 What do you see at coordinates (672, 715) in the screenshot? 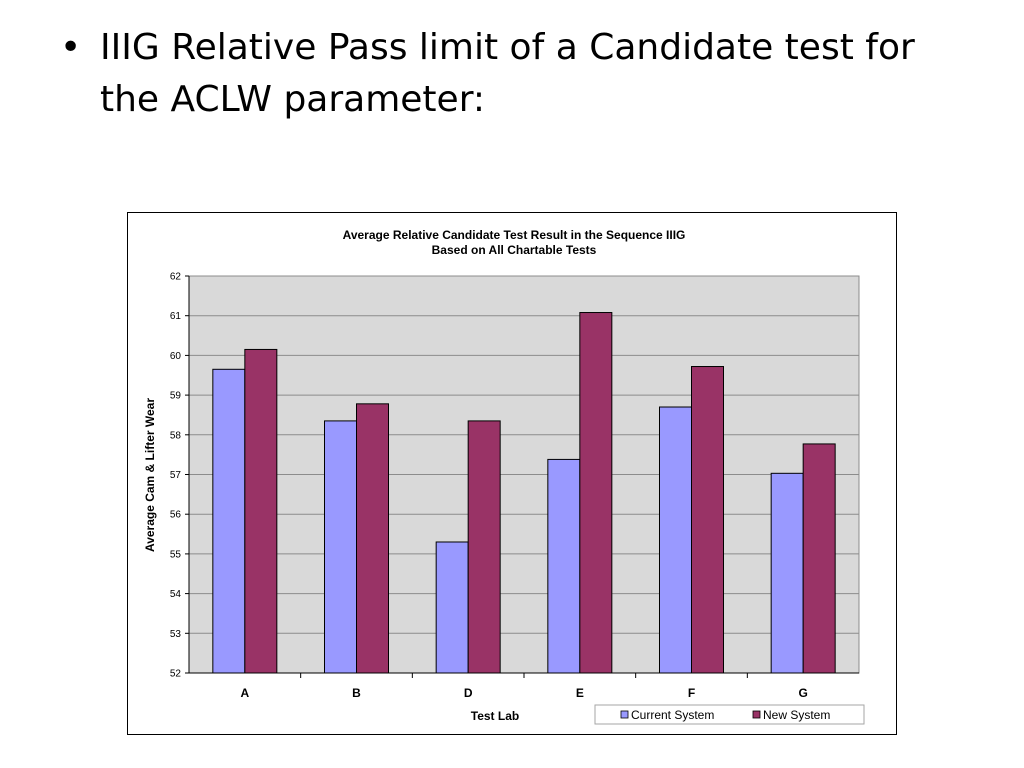
I see `legend-label: Current System` at bounding box center [672, 715].